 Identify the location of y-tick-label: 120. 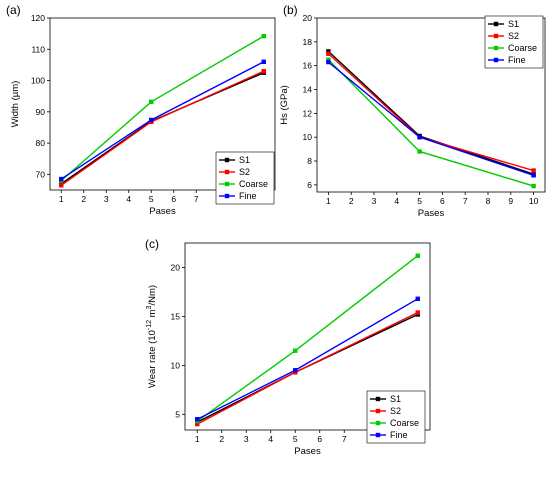
(38, 18).